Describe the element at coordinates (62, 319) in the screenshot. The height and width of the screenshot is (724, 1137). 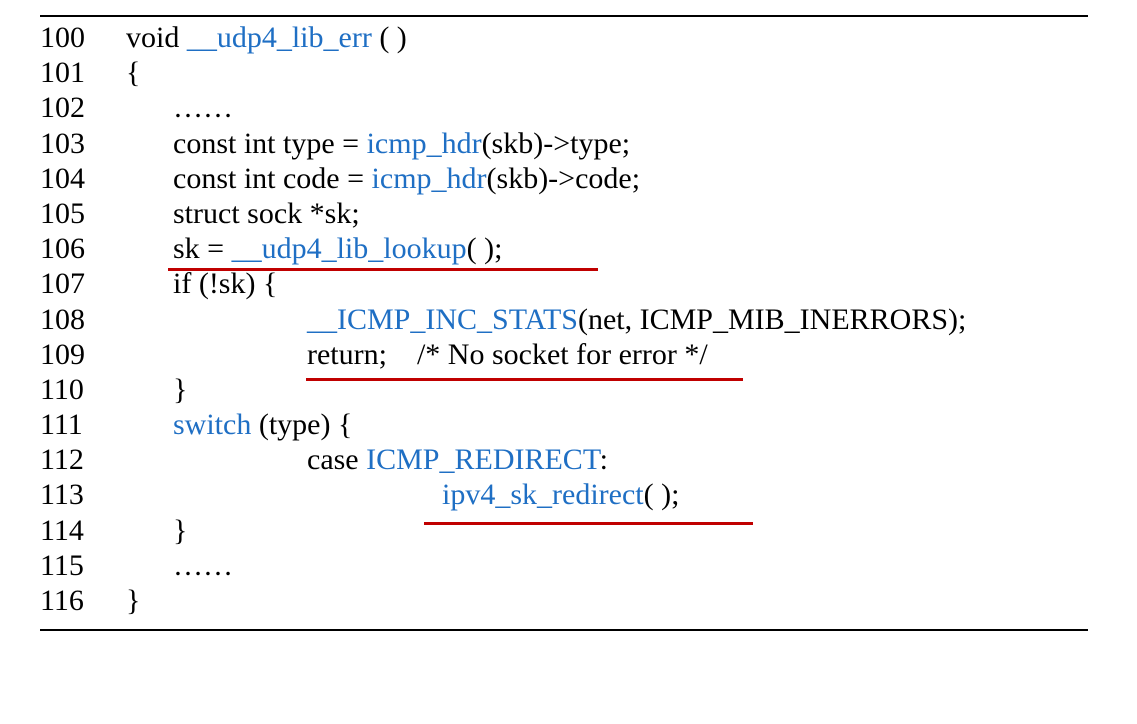
I see `line-number: 108` at that location.